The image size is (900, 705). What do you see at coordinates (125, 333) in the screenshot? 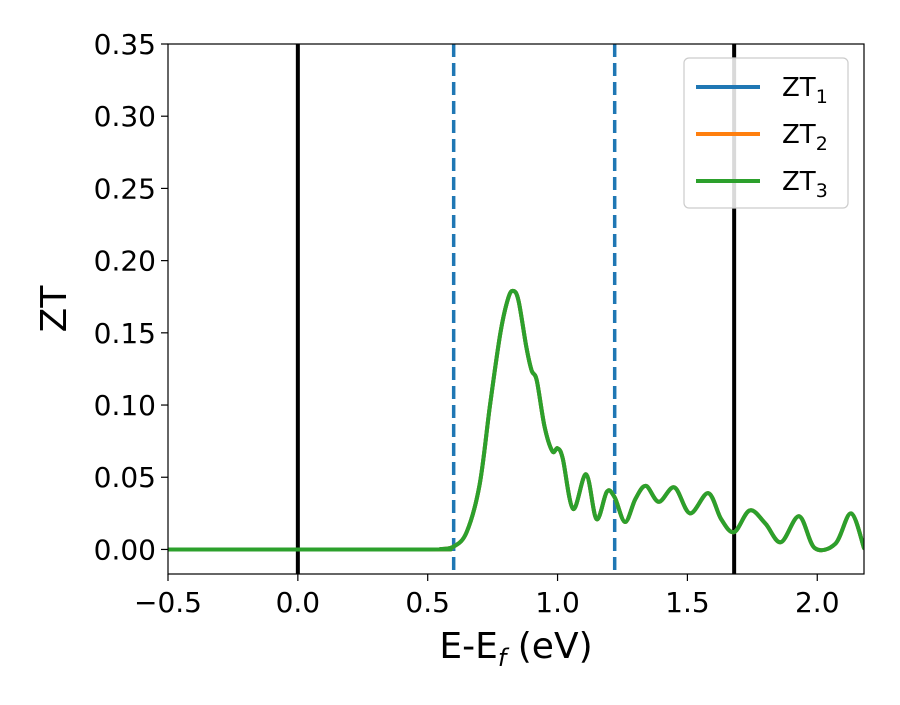
I see `y-tick-label: 0.15` at bounding box center [125, 333].